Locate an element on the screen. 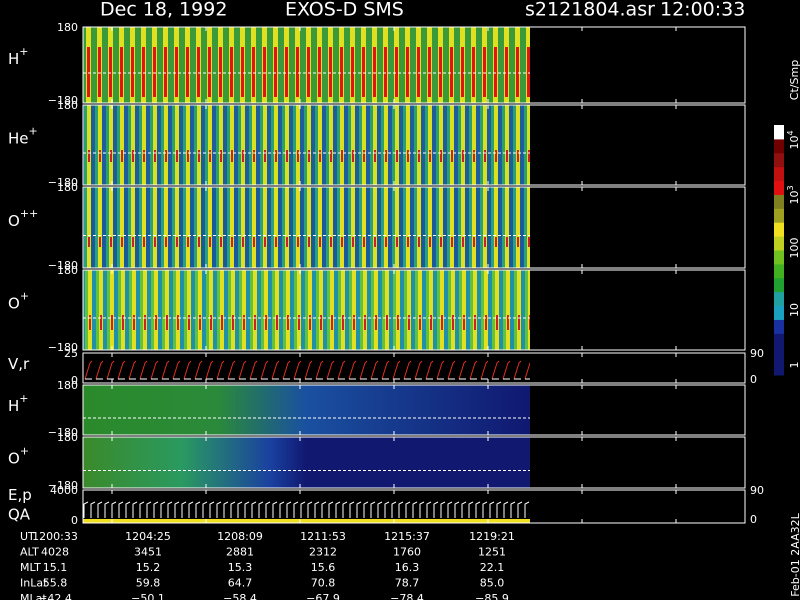 This screenshot has height=600, width=800. table-cell: 70.8 is located at coordinates (323, 583).